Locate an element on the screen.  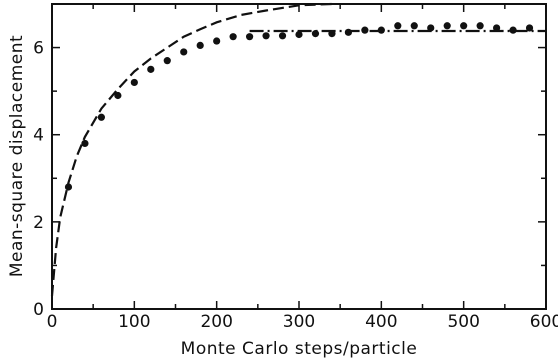
y-tick-label: 6 is located at coordinates (38, 49).